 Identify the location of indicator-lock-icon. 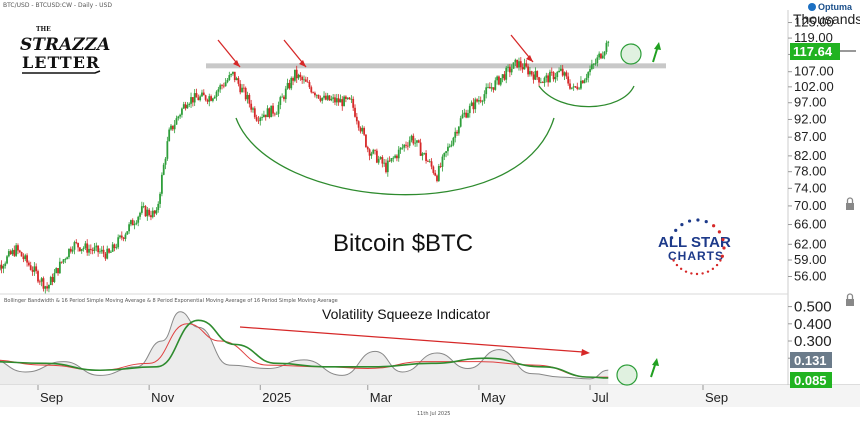
(850, 299).